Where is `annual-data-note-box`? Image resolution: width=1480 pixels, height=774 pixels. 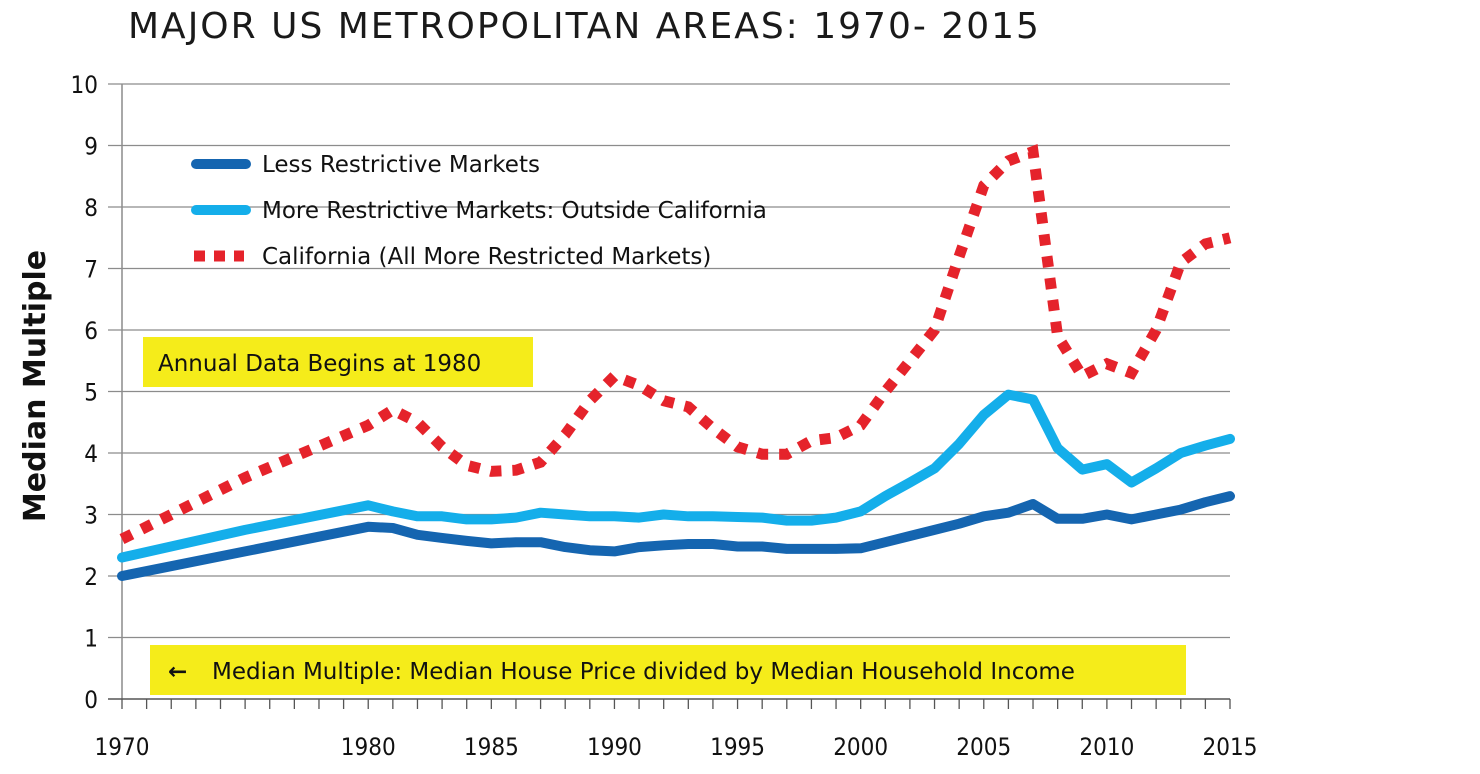
annual-data-note-box is located at coordinates (338, 362).